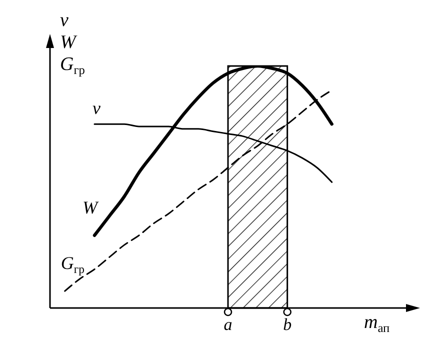 The image size is (430, 345). What do you see at coordinates (91, 207) in the screenshot?
I see `series-label: W` at bounding box center [91, 207].